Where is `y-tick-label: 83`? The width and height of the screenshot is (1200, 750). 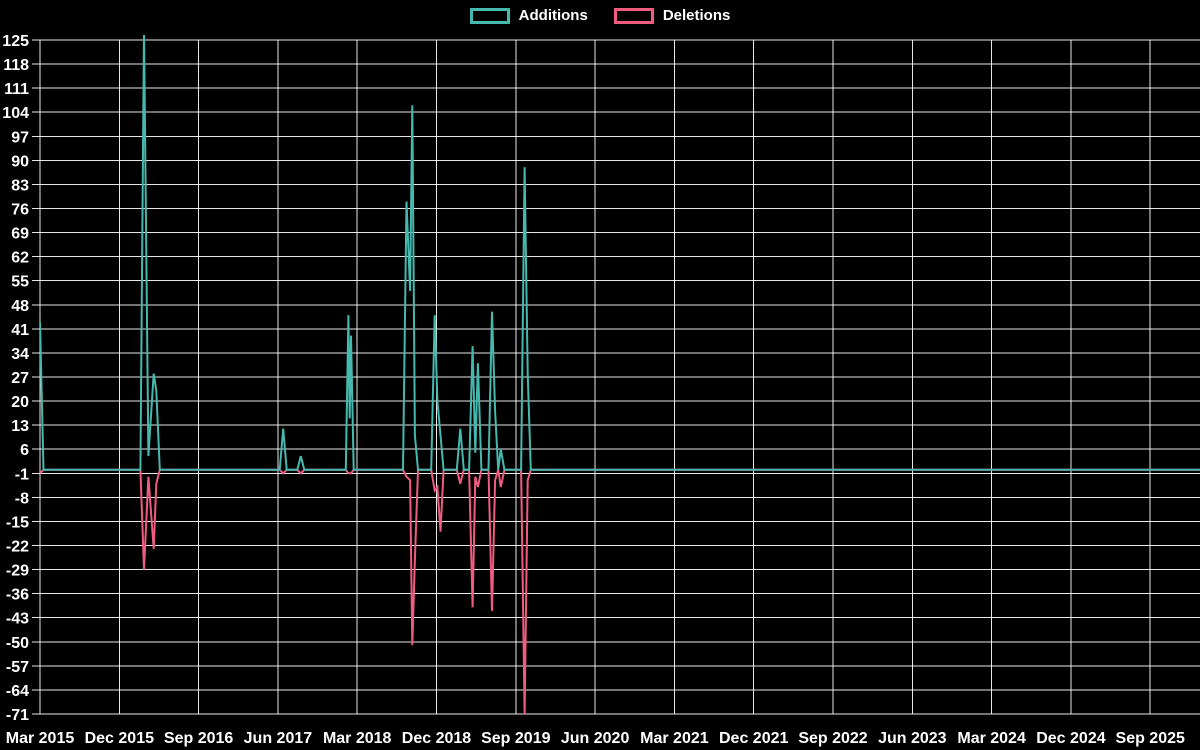
y-tick-label: 83 is located at coordinates (20, 185).